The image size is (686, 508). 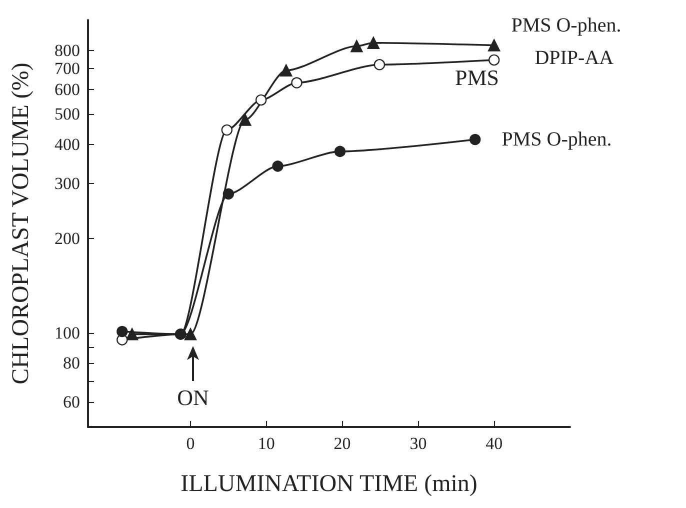 What do you see at coordinates (67, 144) in the screenshot?
I see `y-tick-label: 400` at bounding box center [67, 144].